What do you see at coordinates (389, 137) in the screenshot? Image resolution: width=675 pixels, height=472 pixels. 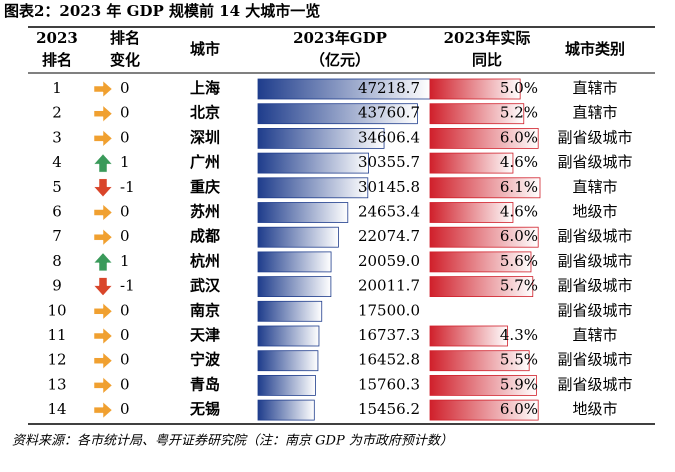 I see `gdp-value: 34606.4` at bounding box center [389, 137].